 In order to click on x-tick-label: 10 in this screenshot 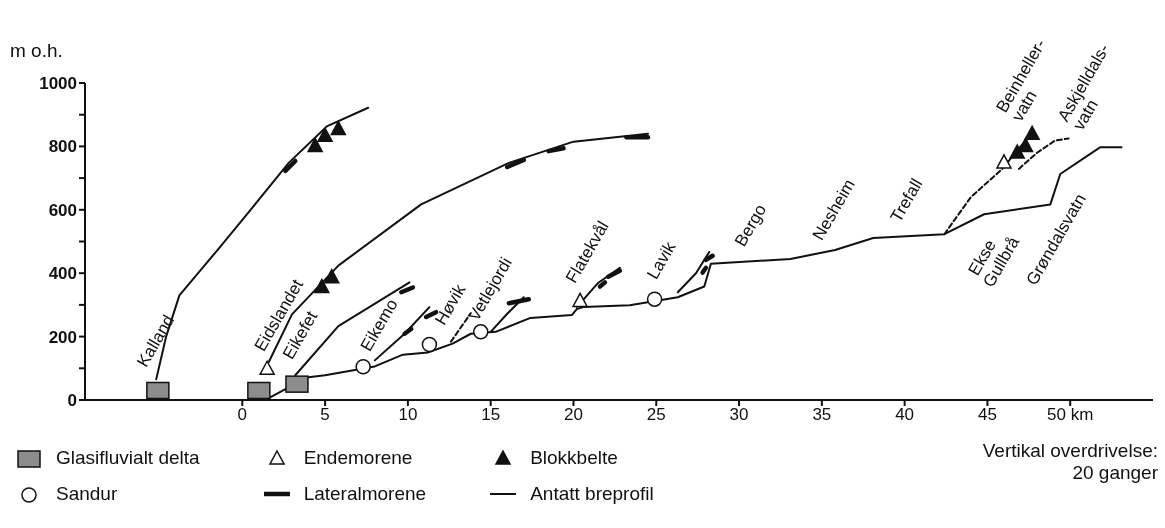, I will do `click(408, 415)`.